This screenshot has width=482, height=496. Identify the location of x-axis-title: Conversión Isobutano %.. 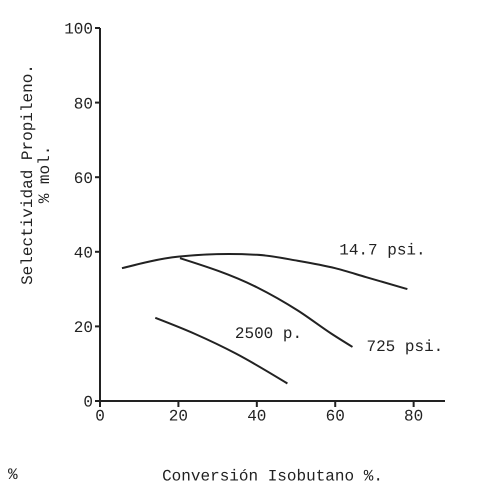
(272, 476).